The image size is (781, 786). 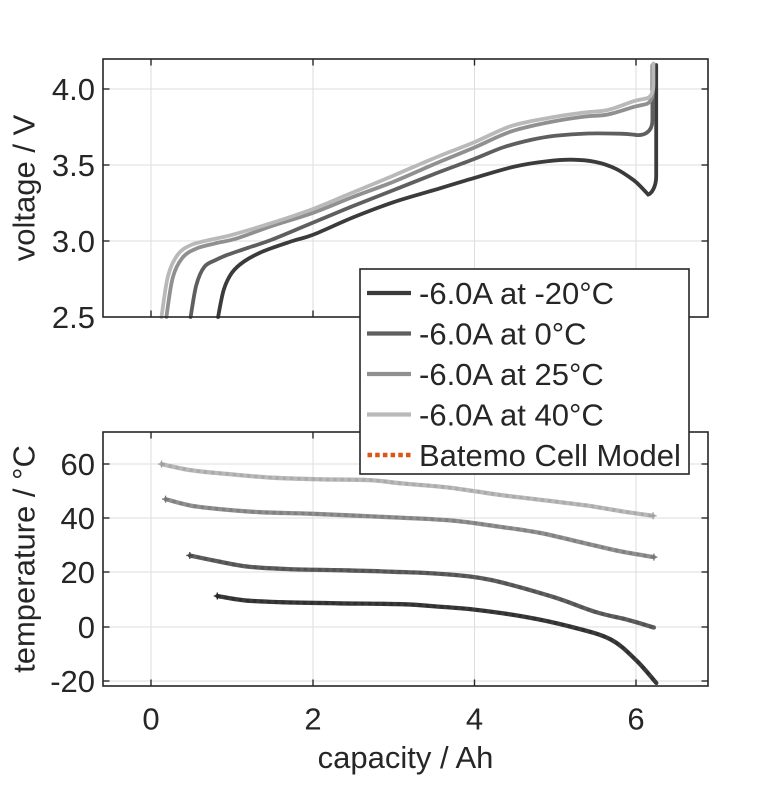 I want to click on svg-text: 2, so click(x=312, y=719).